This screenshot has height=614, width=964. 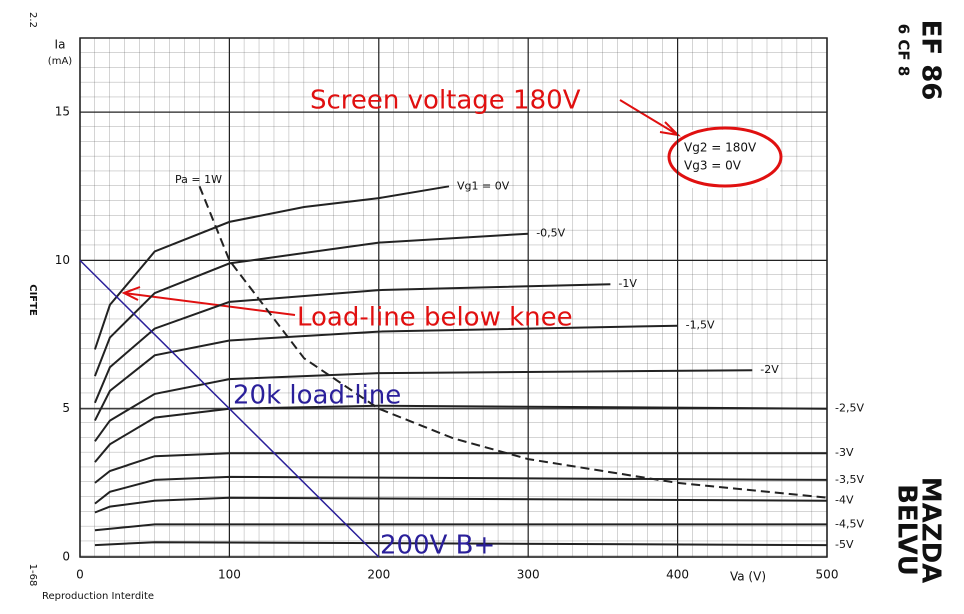 I want to click on series-label: -1V, so click(x=627, y=283).